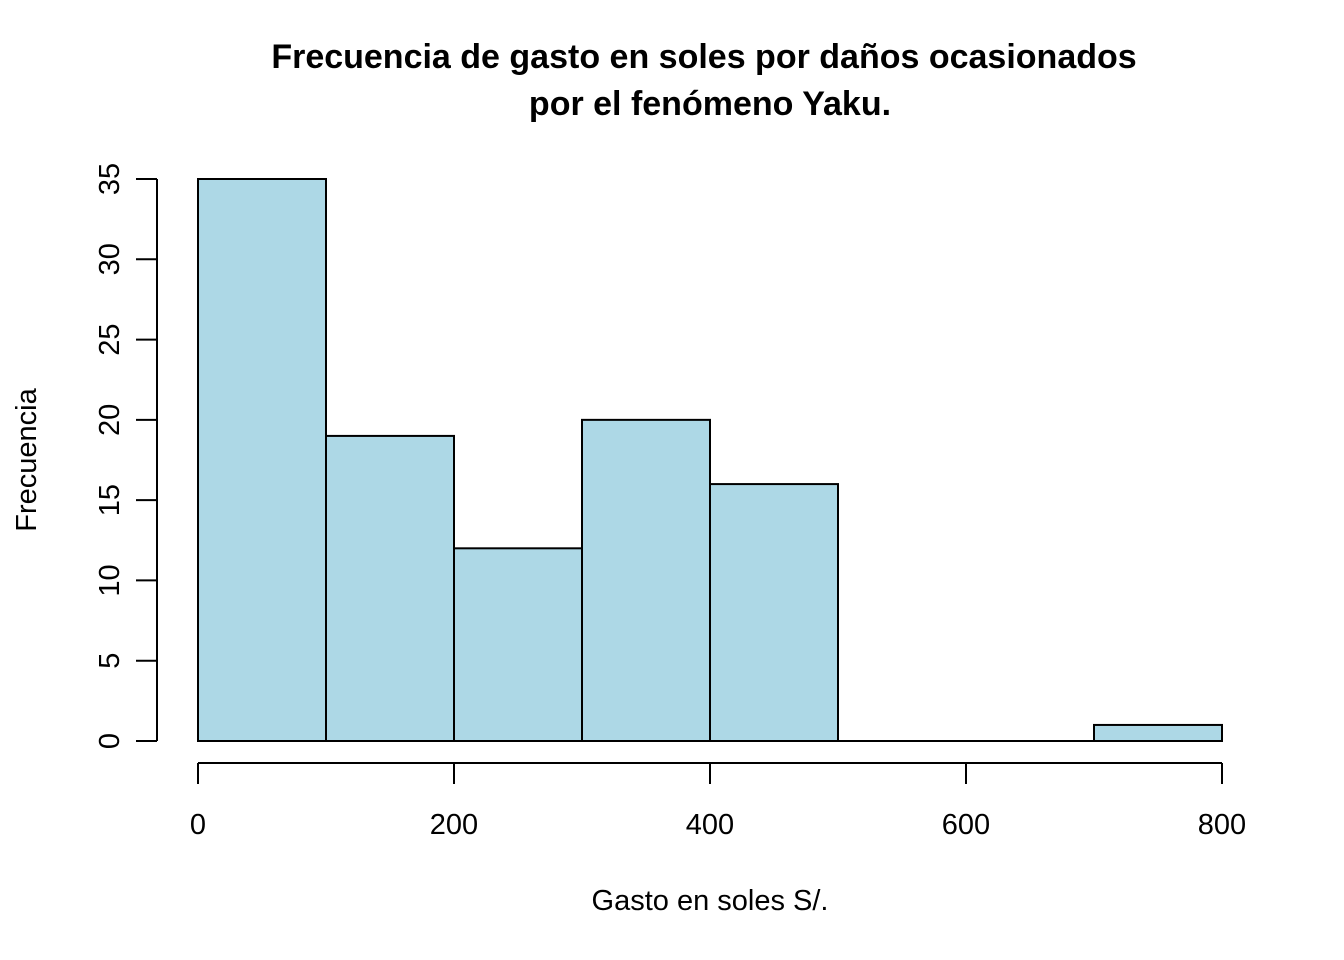  What do you see at coordinates (110, 741) in the screenshot?
I see `y-tick-label-0: 0` at bounding box center [110, 741].